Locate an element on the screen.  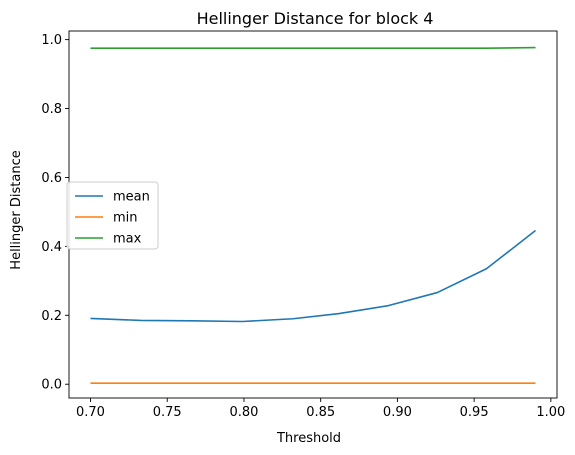
legend-box is located at coordinates (112, 215).